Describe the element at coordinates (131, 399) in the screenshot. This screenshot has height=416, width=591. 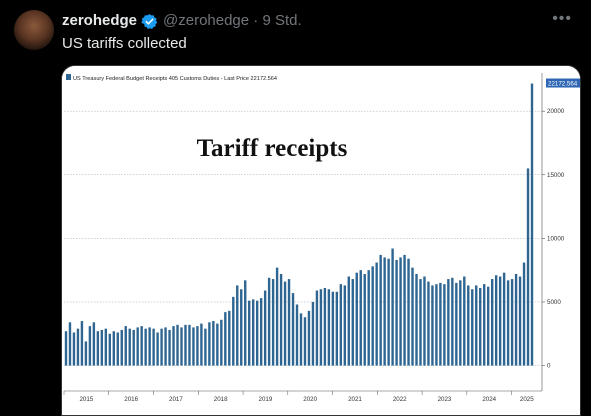
I see `x-tick-label: 2016` at that location.